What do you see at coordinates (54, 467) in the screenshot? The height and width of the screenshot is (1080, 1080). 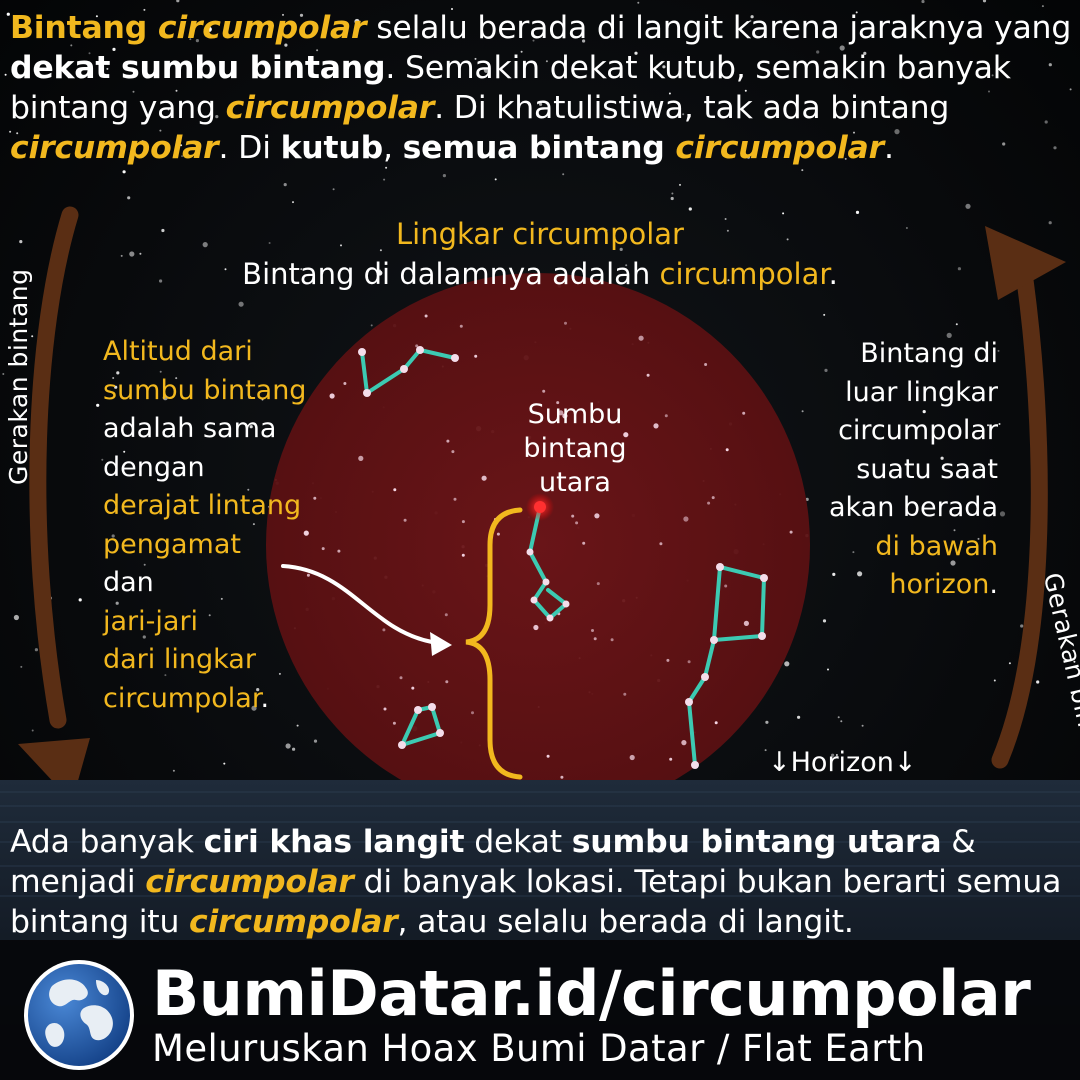 I see `curved-arrow-left-icon` at bounding box center [54, 467].